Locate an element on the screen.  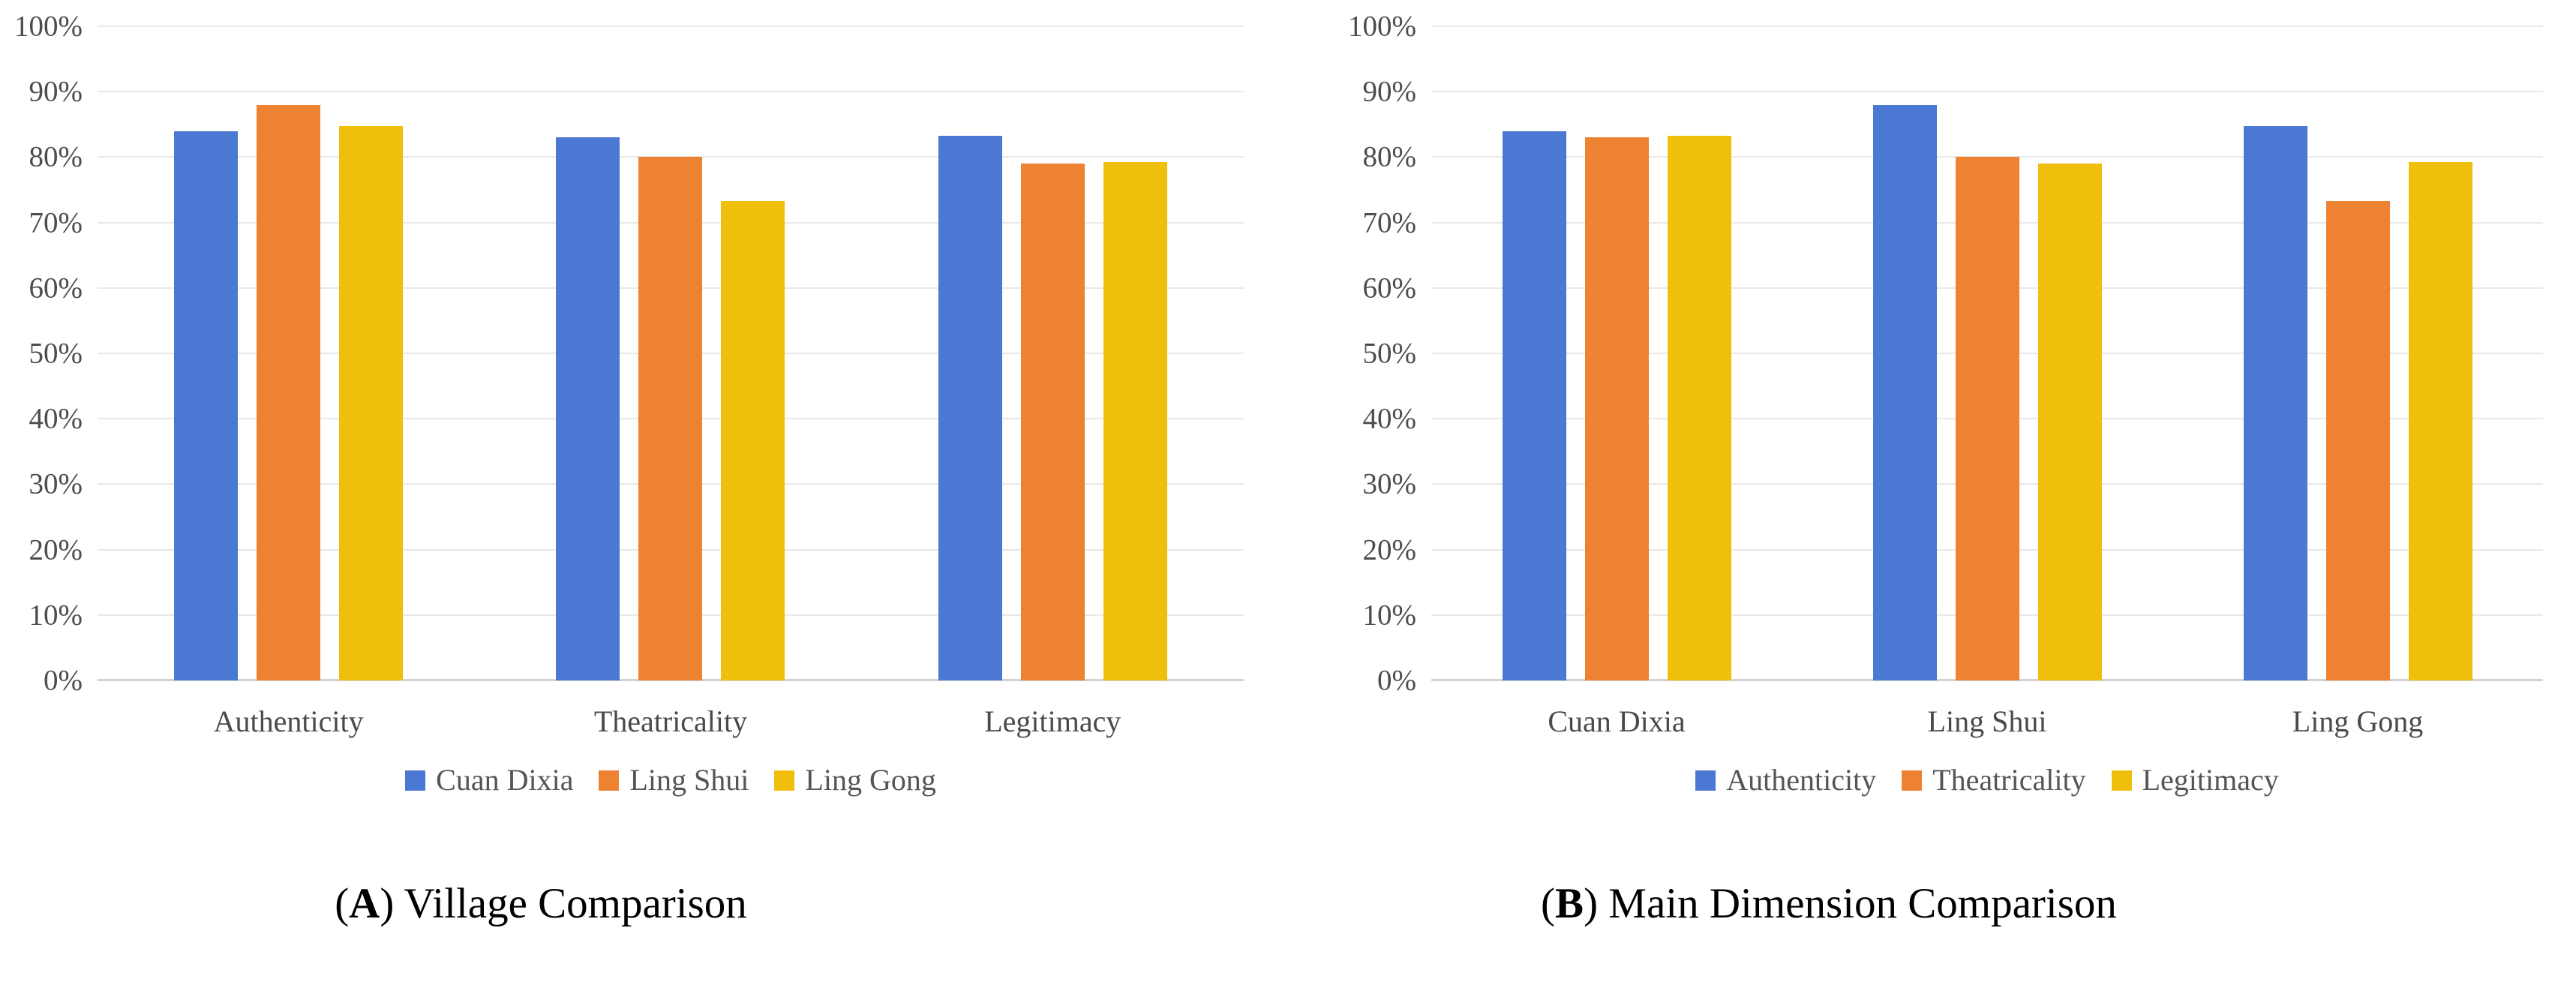
legend-item: Ling Gong is located at coordinates (855, 780).